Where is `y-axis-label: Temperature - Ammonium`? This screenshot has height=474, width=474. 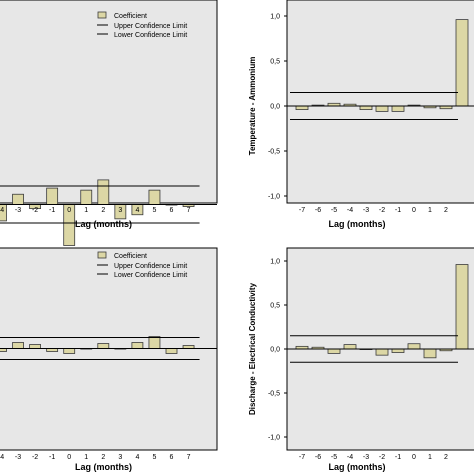 y-axis-label: Temperature - Ammonium is located at coordinates (252, 106).